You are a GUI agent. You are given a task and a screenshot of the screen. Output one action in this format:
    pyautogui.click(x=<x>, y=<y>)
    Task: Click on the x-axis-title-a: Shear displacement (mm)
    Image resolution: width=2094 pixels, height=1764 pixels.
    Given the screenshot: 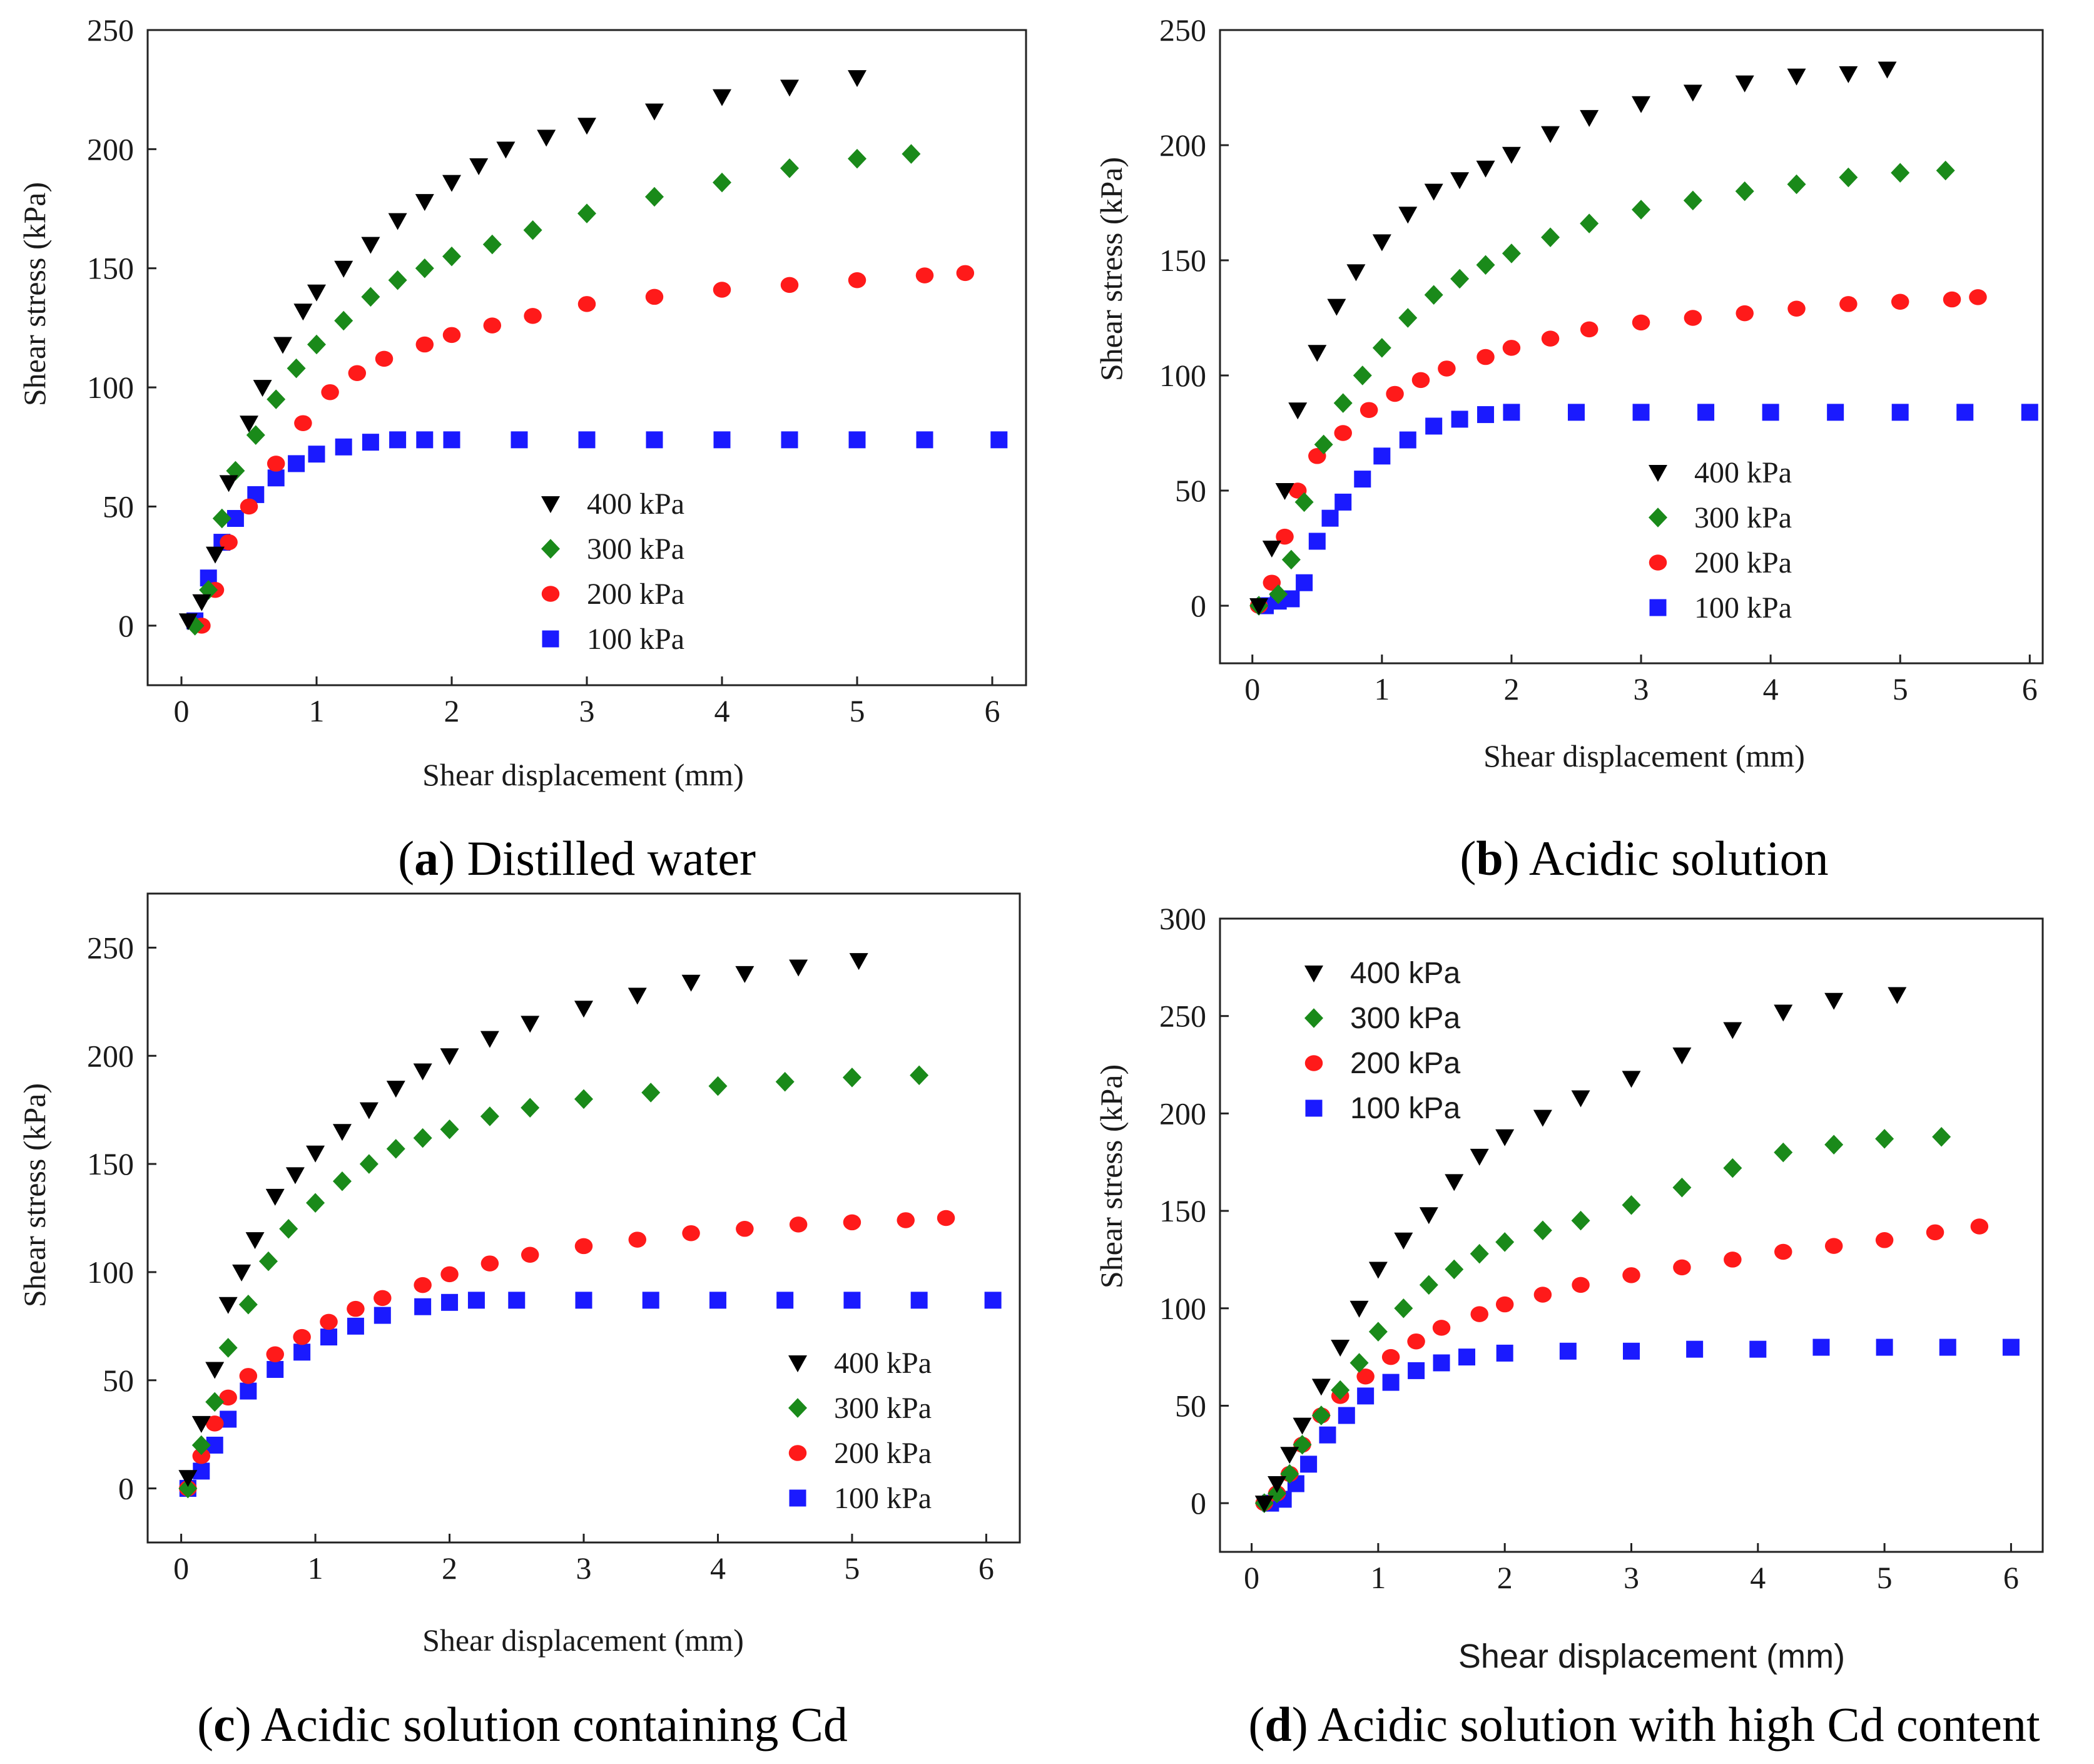 What is the action you would take?
    pyautogui.click(x=583, y=774)
    